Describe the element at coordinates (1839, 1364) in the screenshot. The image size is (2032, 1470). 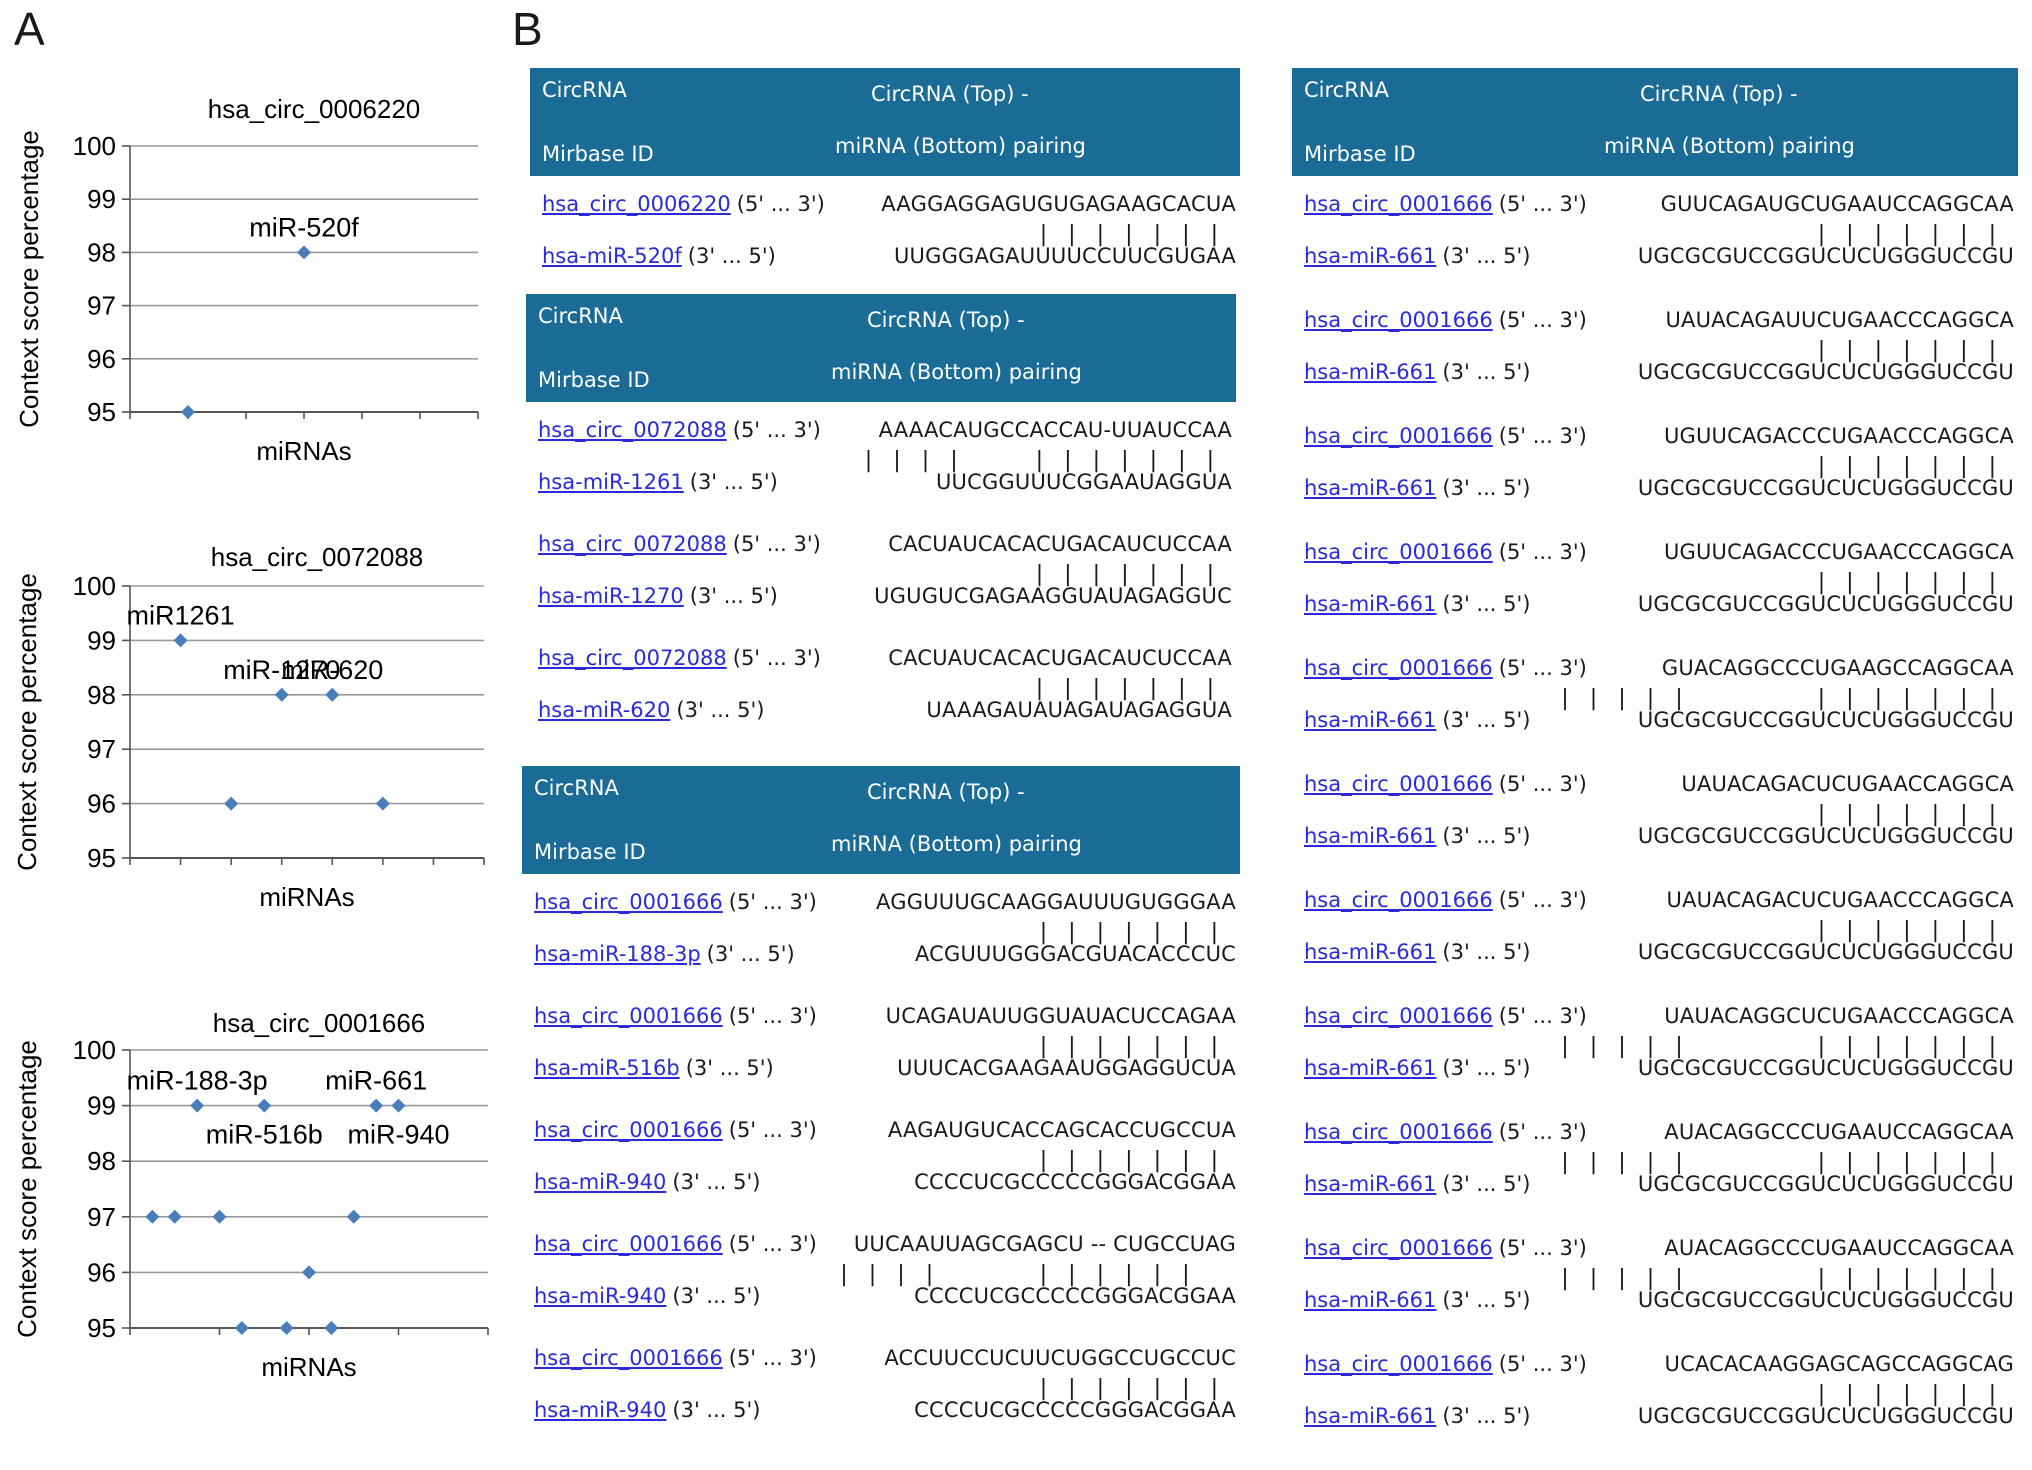
I see `circrna-sequence: UCACACAAGGAGCAGCCAGGCAG` at that location.